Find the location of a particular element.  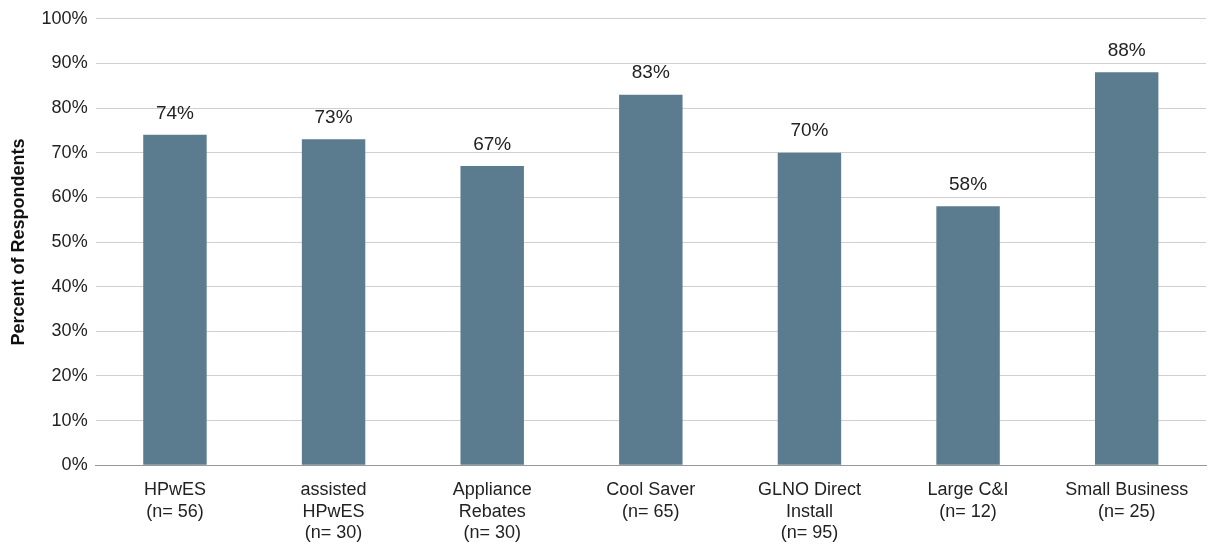

data-label: 74% is located at coordinates (175, 112).